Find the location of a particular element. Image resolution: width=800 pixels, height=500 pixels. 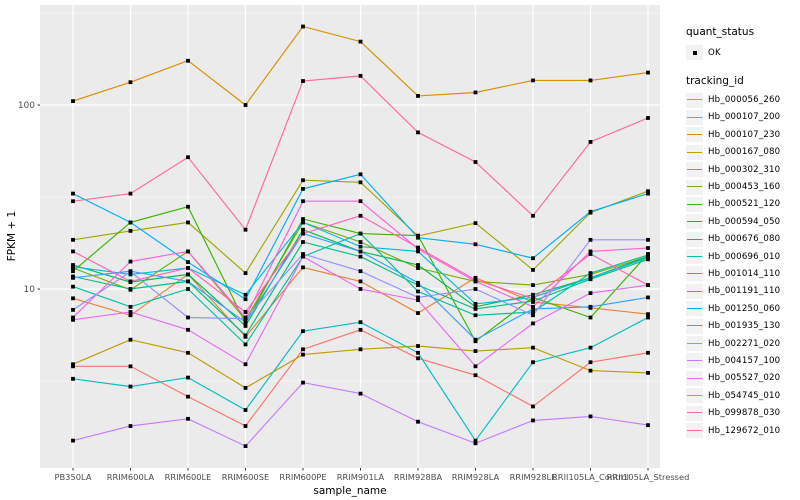

legend-label: Hb_004157_100 is located at coordinates (744, 360).